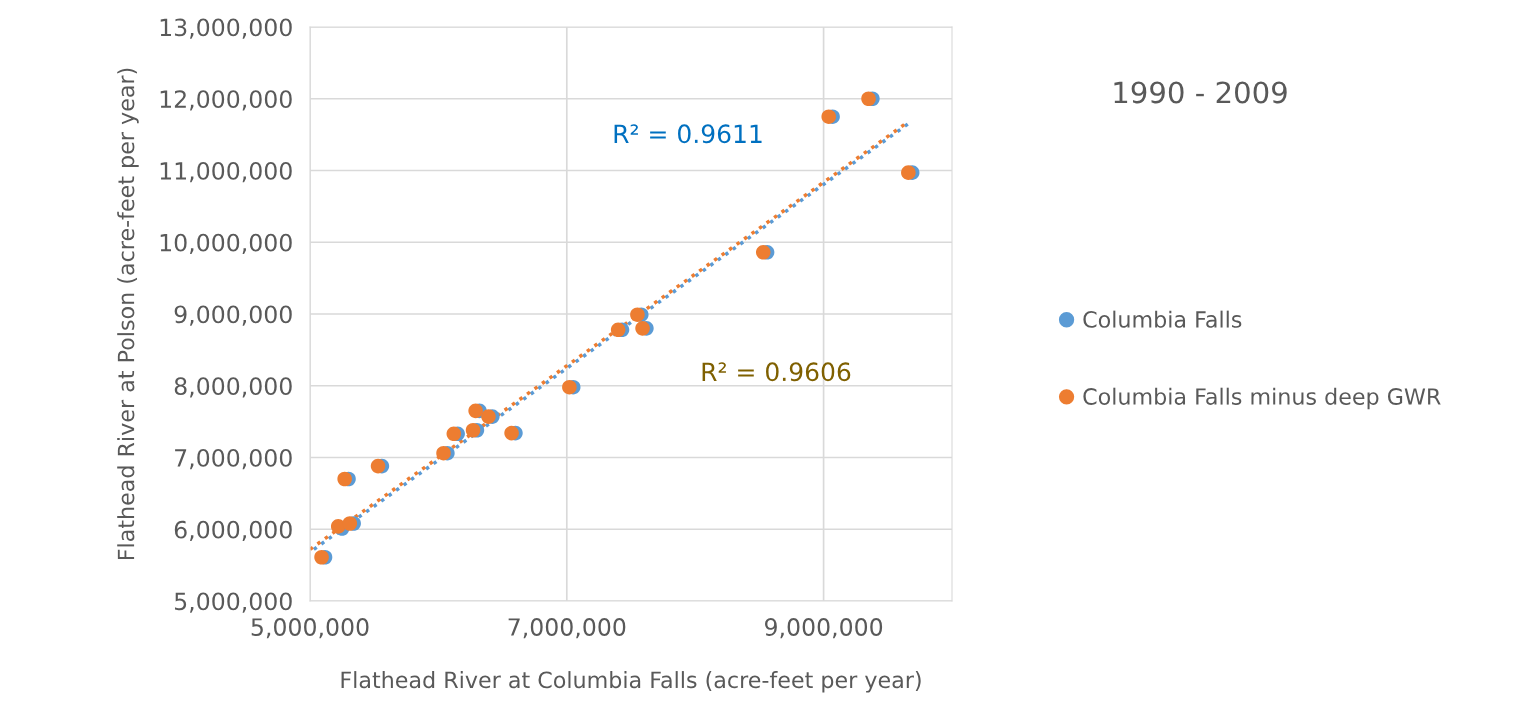 The width and height of the screenshot is (1534, 725). Describe the element at coordinates (1162, 319) in the screenshot. I see `legend-label: Columbia Falls` at that location.